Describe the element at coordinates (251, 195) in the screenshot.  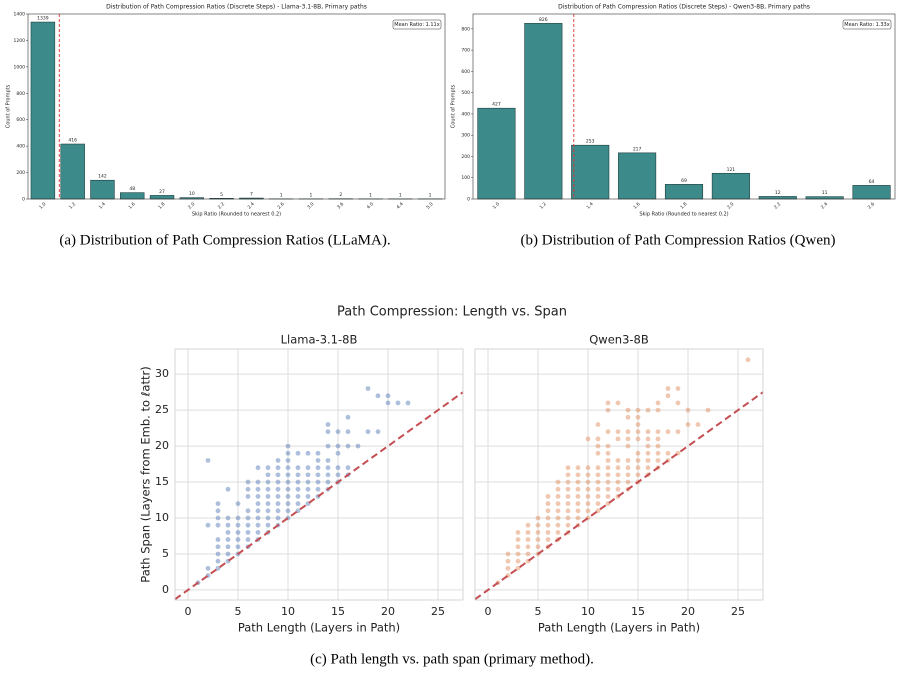
I see `value-label: 7` at that location.